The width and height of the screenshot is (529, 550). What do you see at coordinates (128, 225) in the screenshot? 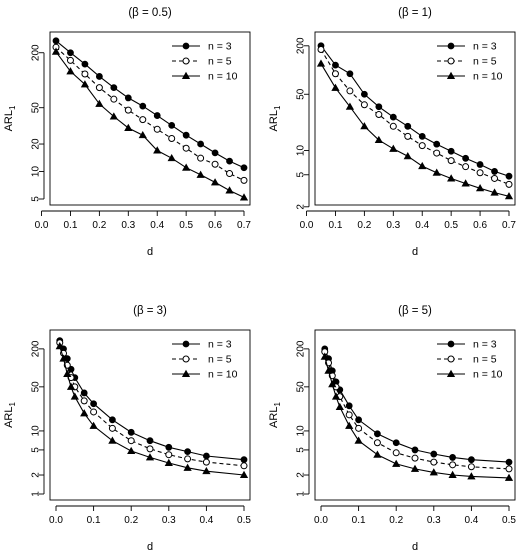
I see `x-tick-label: 0.3` at bounding box center [128, 225].